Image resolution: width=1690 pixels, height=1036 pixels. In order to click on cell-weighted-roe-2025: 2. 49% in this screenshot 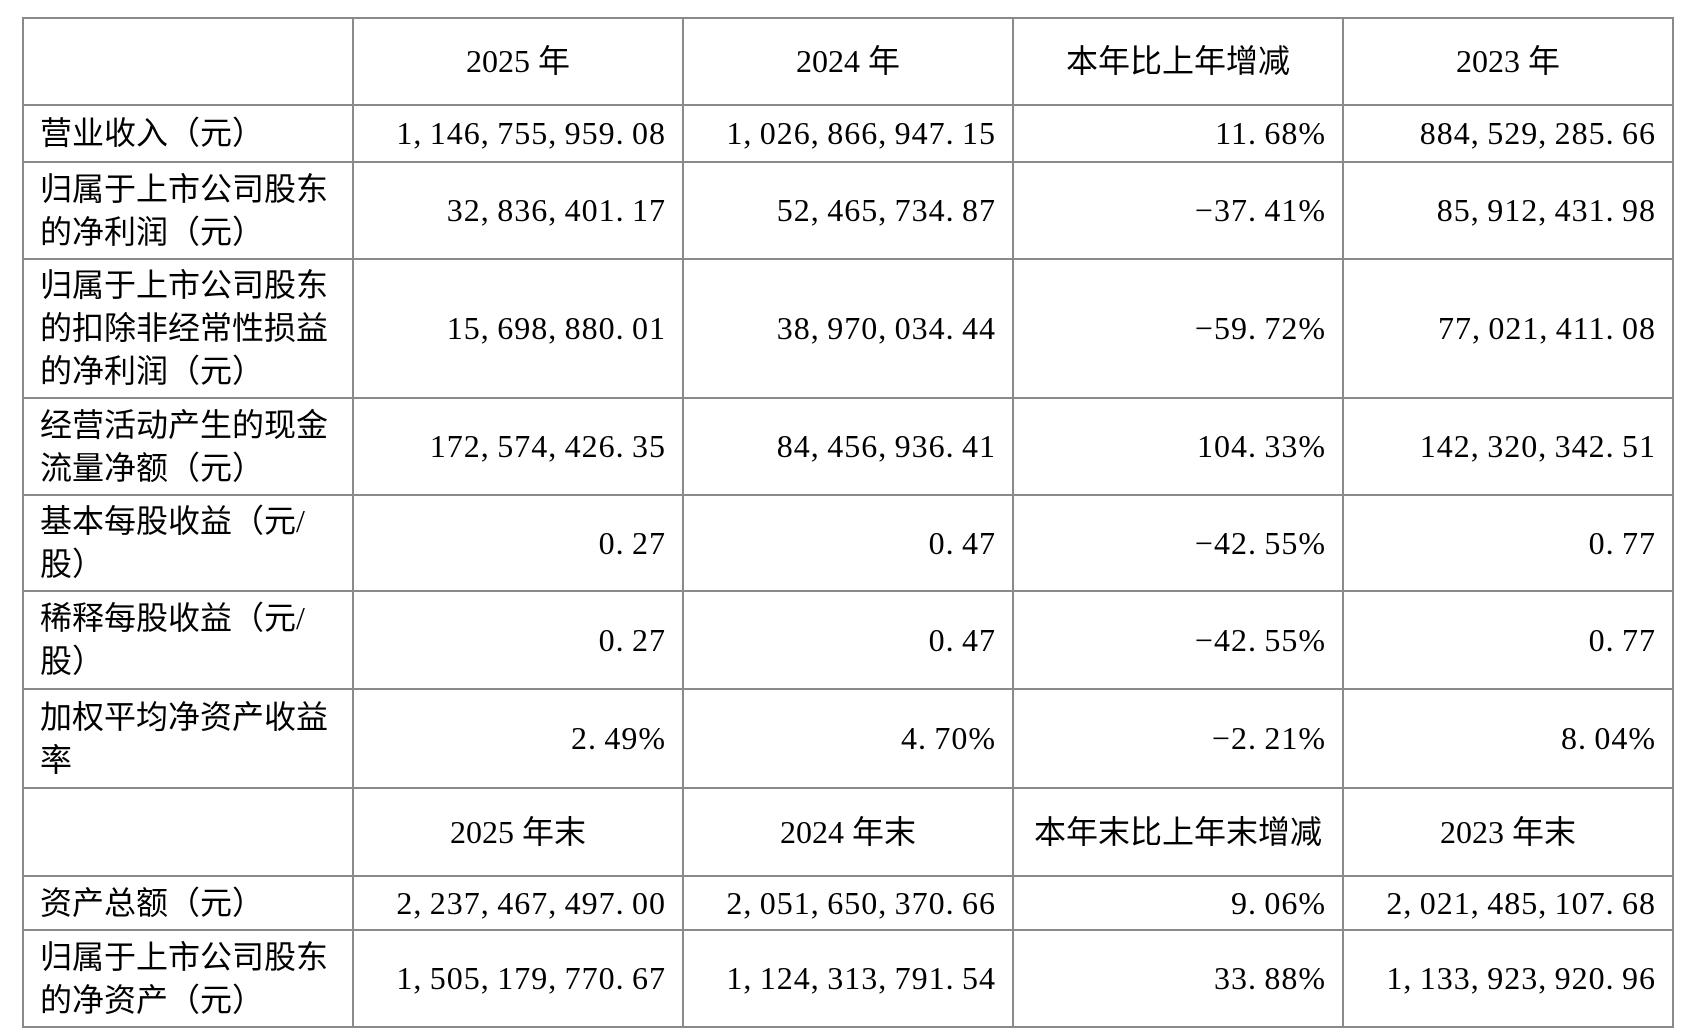, I will do `click(518, 738)`.